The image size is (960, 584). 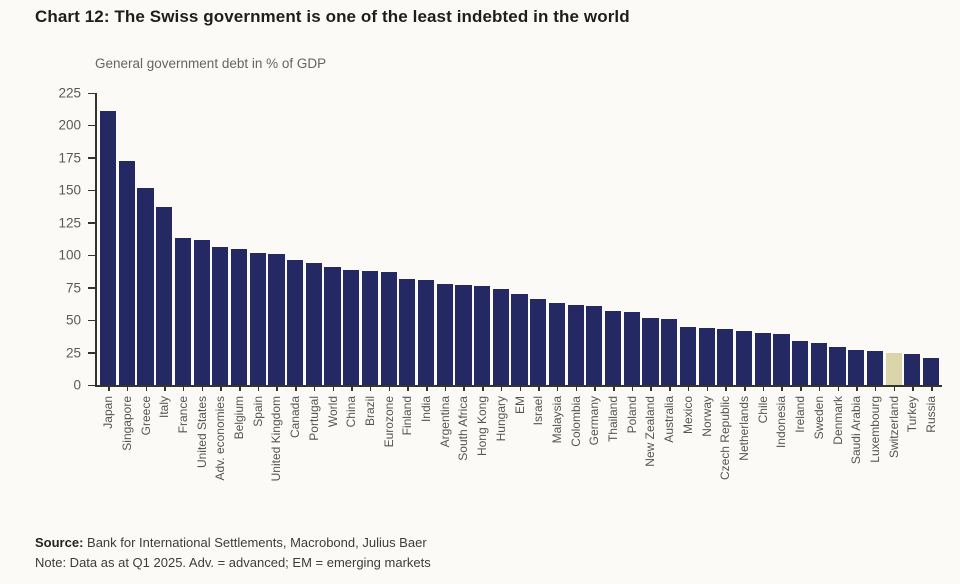 I want to click on x-label-switzerland: Switzerland, so click(x=893, y=427).